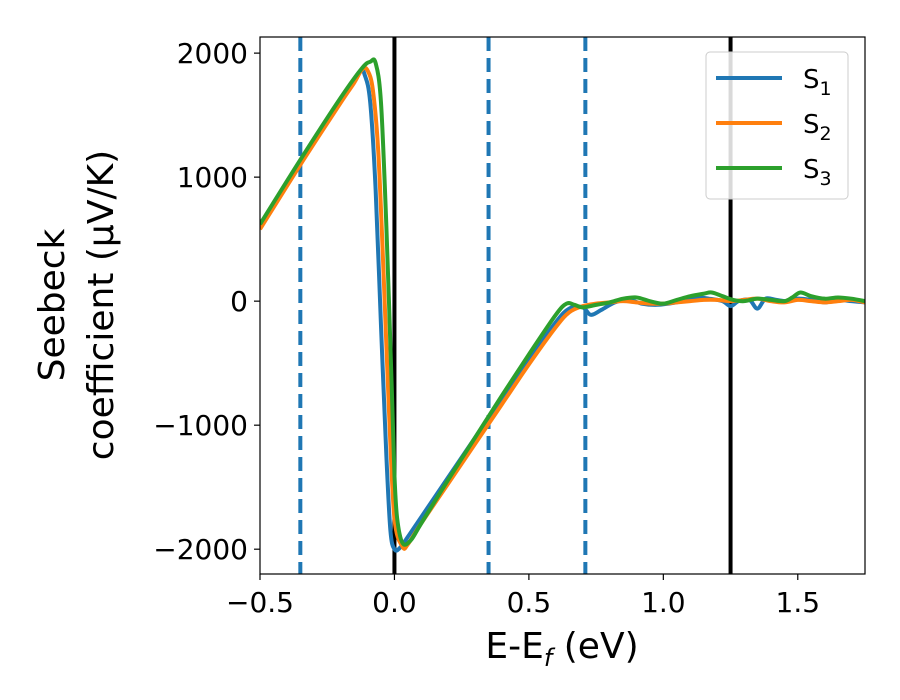 The image size is (900, 700). What do you see at coordinates (798, 602) in the screenshot?
I see `x-tick-label: 1.5` at bounding box center [798, 602].